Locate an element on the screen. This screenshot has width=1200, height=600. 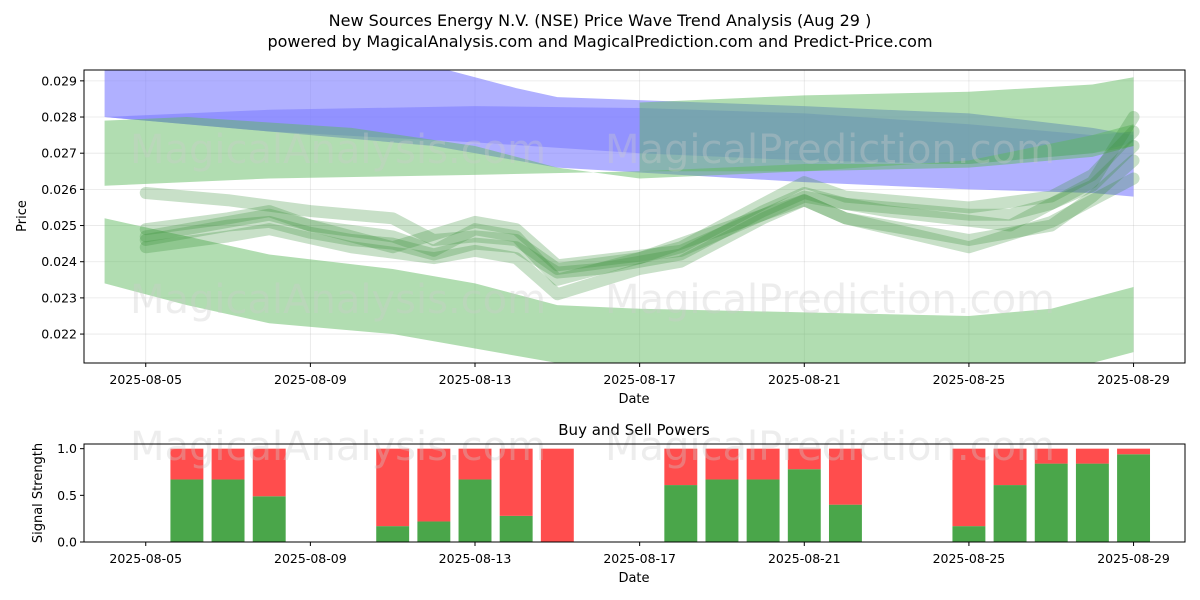
watermark-analysis-bottom: MagicalAnalysis.com is located at coordinates (338, 447).